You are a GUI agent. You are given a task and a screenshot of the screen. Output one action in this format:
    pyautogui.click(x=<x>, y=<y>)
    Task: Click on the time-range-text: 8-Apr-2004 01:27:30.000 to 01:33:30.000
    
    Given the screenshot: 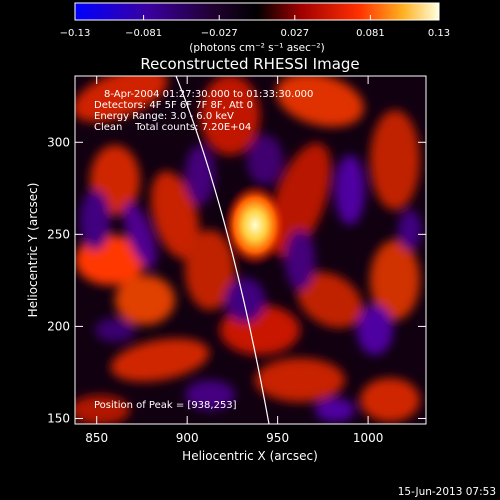 What is the action you would take?
    pyautogui.click(x=208, y=94)
    